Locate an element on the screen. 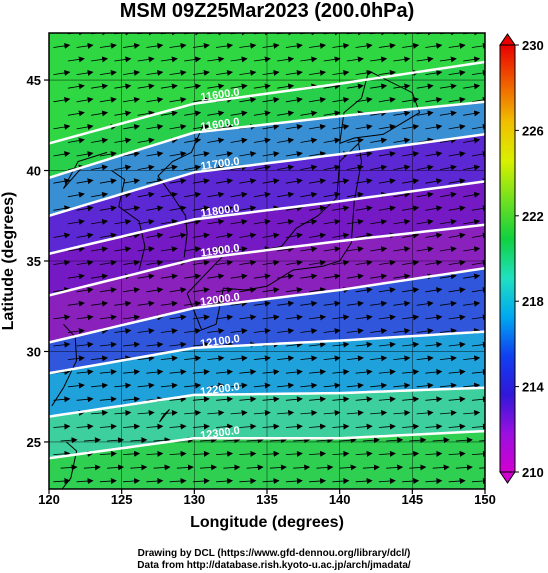 The image size is (548, 573). contour-label: 12300.0 is located at coordinates (220, 433).